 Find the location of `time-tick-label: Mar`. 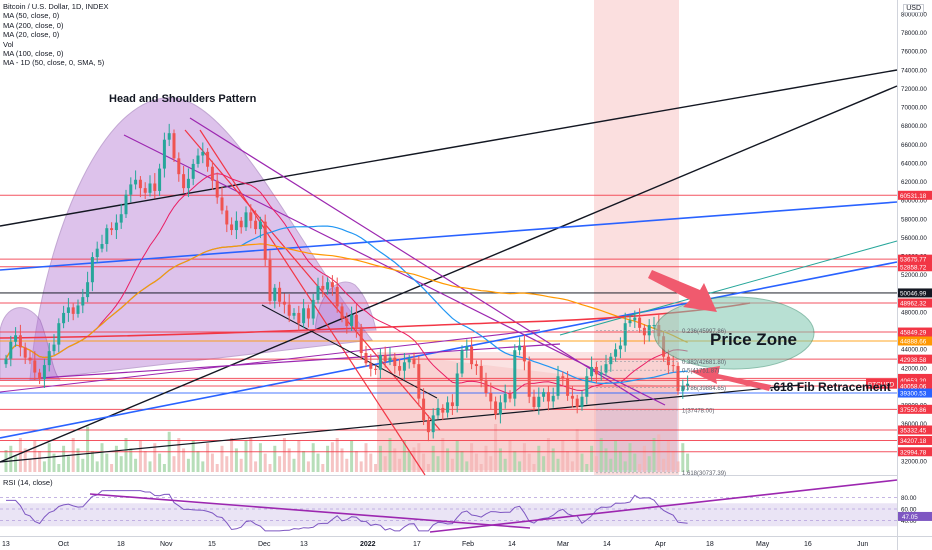

time-tick-label: Mar is located at coordinates (563, 544).